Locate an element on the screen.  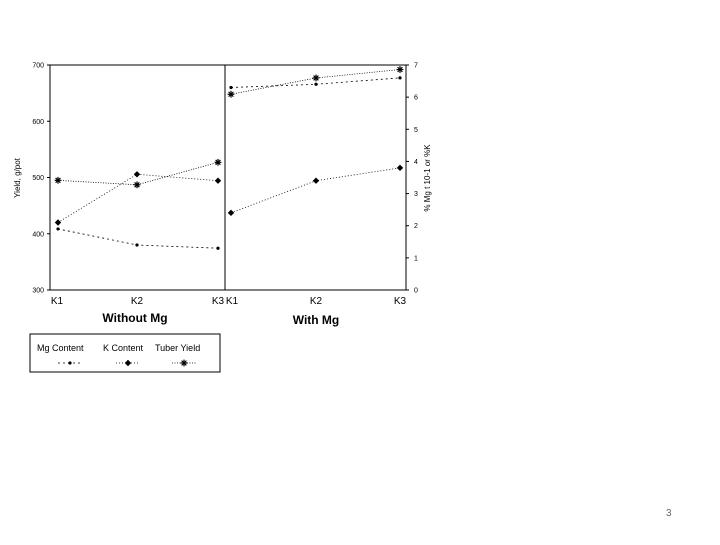
panel-title-with-mg: With Mg is located at coordinates (316, 320).